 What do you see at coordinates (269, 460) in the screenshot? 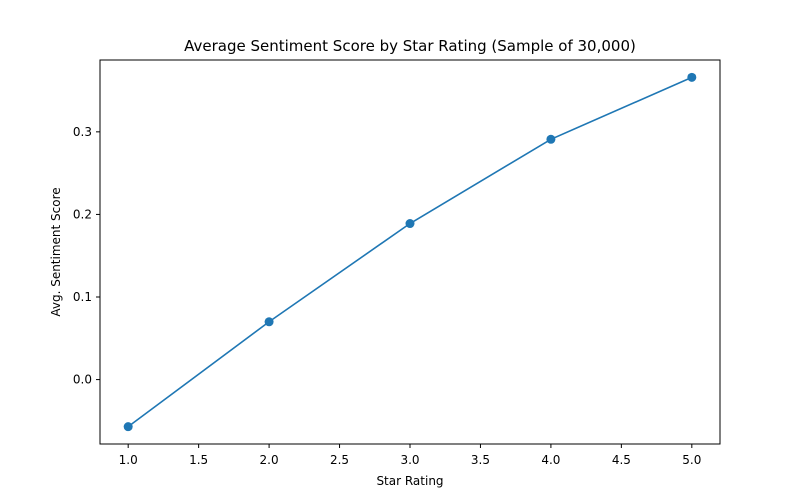
I see `x-tick-label: 2.0` at bounding box center [269, 460].